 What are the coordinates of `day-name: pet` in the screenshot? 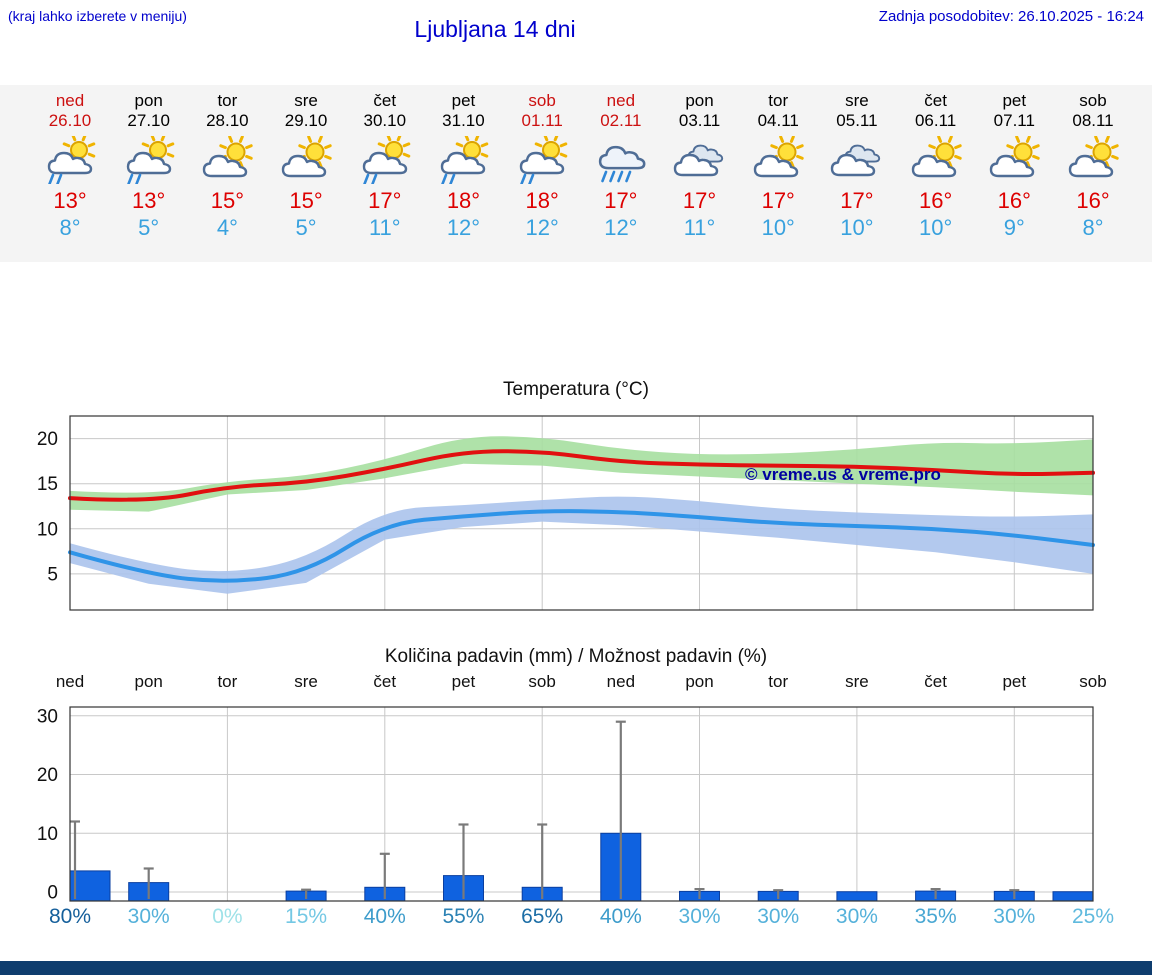 It's located at (463, 100).